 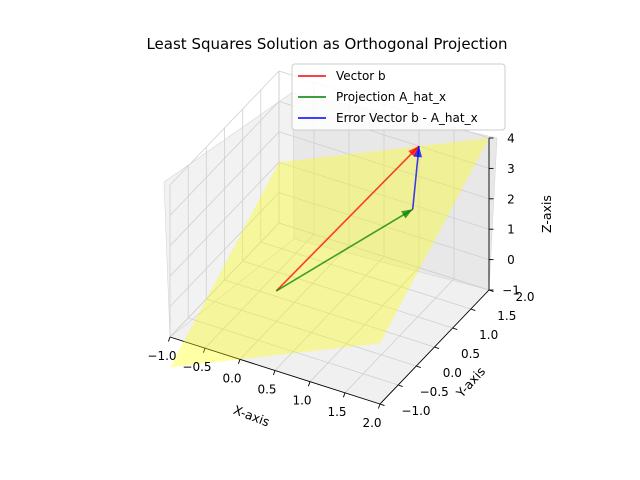 I want to click on x-tick-label: 1.0, so click(x=301, y=401).